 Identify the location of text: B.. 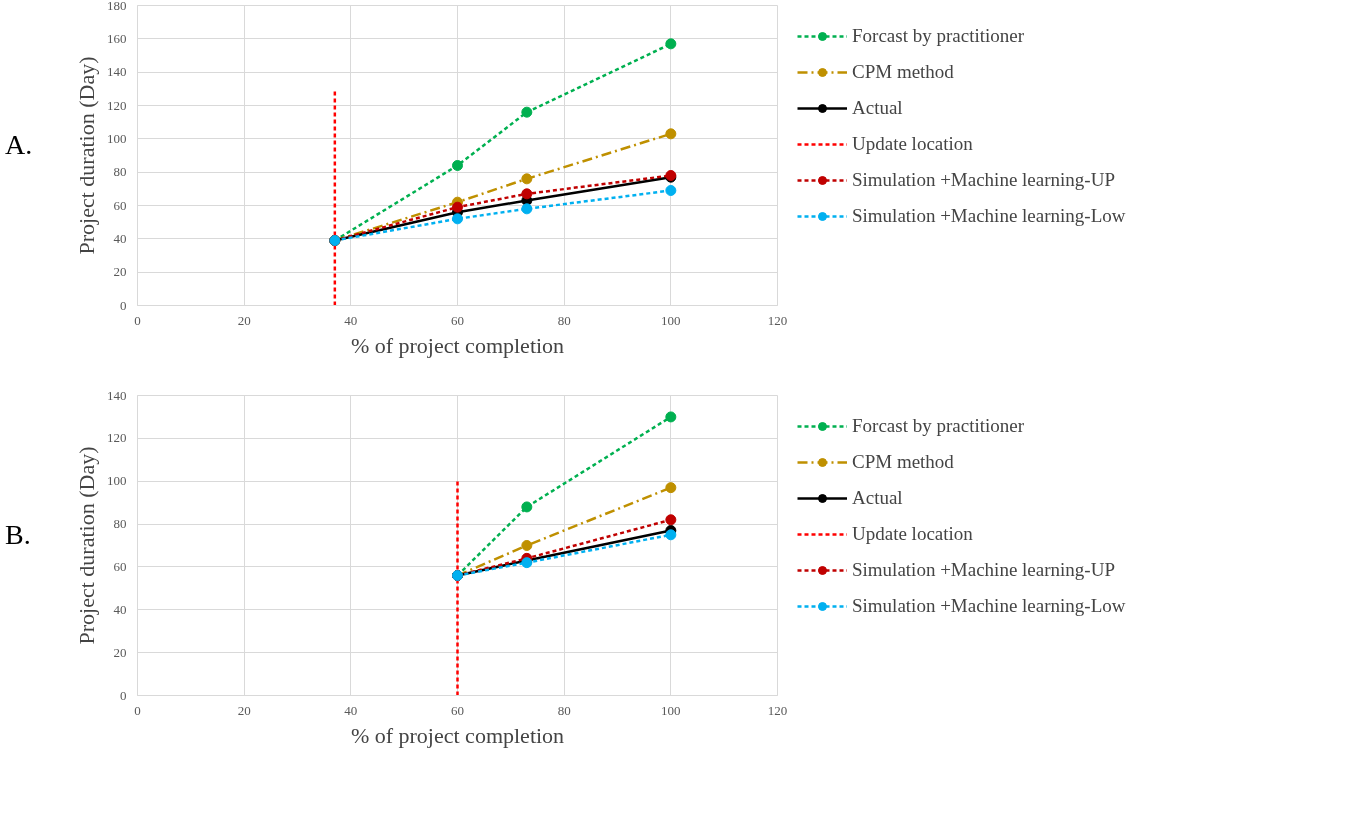
(18, 535).